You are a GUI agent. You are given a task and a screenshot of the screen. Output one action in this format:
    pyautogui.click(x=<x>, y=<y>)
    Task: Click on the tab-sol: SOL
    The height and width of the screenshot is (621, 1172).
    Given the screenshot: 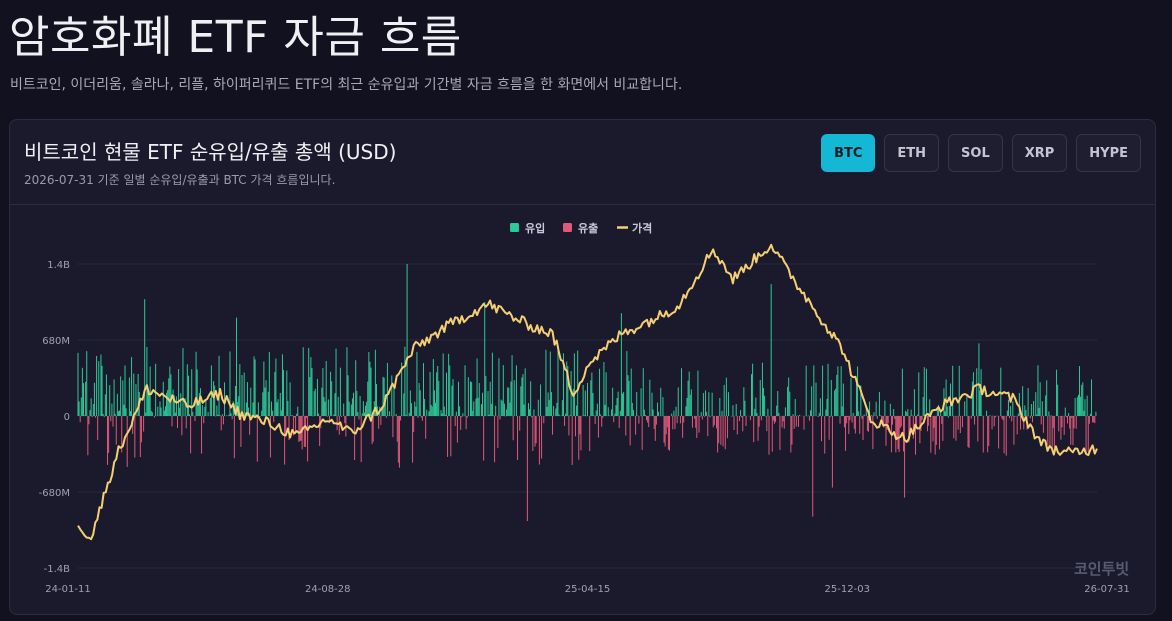 What is the action you would take?
    pyautogui.click(x=975, y=153)
    